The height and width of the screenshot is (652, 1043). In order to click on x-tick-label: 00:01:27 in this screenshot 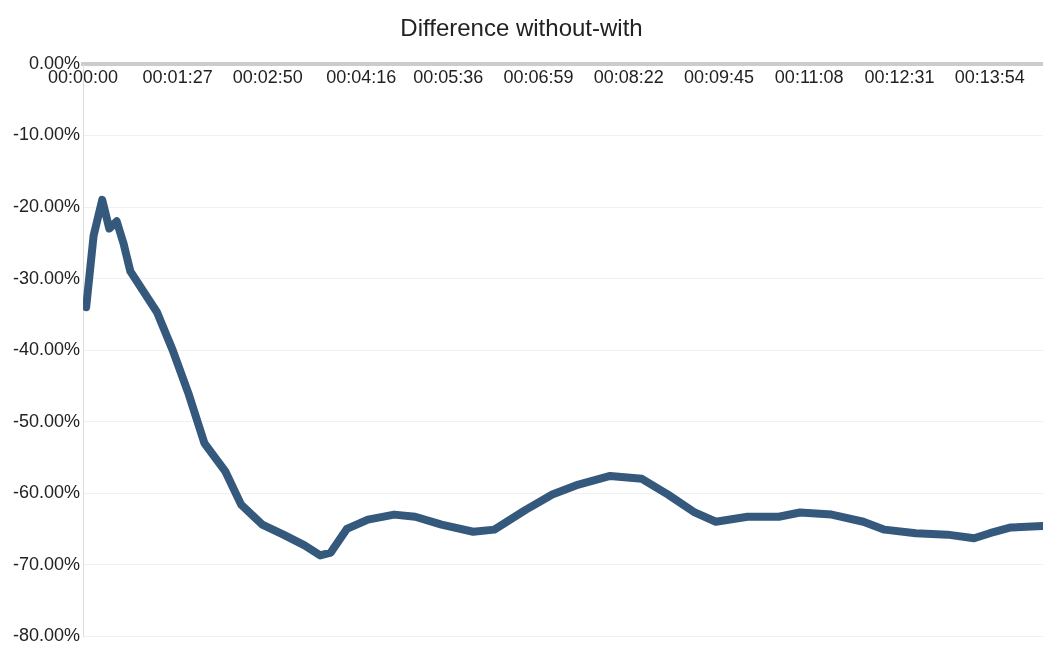, I will do `click(177, 76)`.